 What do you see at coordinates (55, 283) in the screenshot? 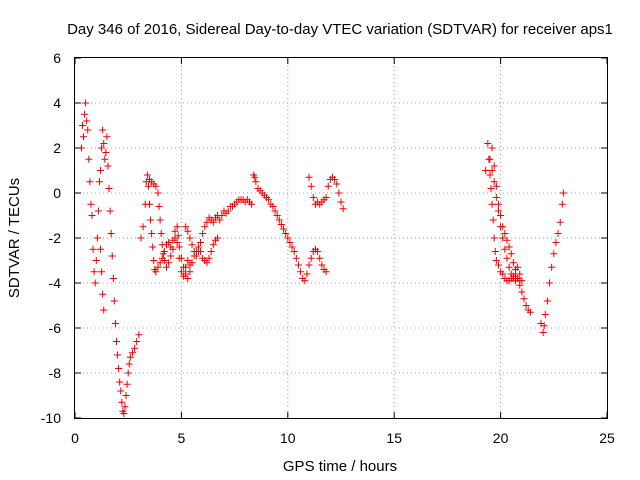
I see `y-tick-label: -4` at bounding box center [55, 283].